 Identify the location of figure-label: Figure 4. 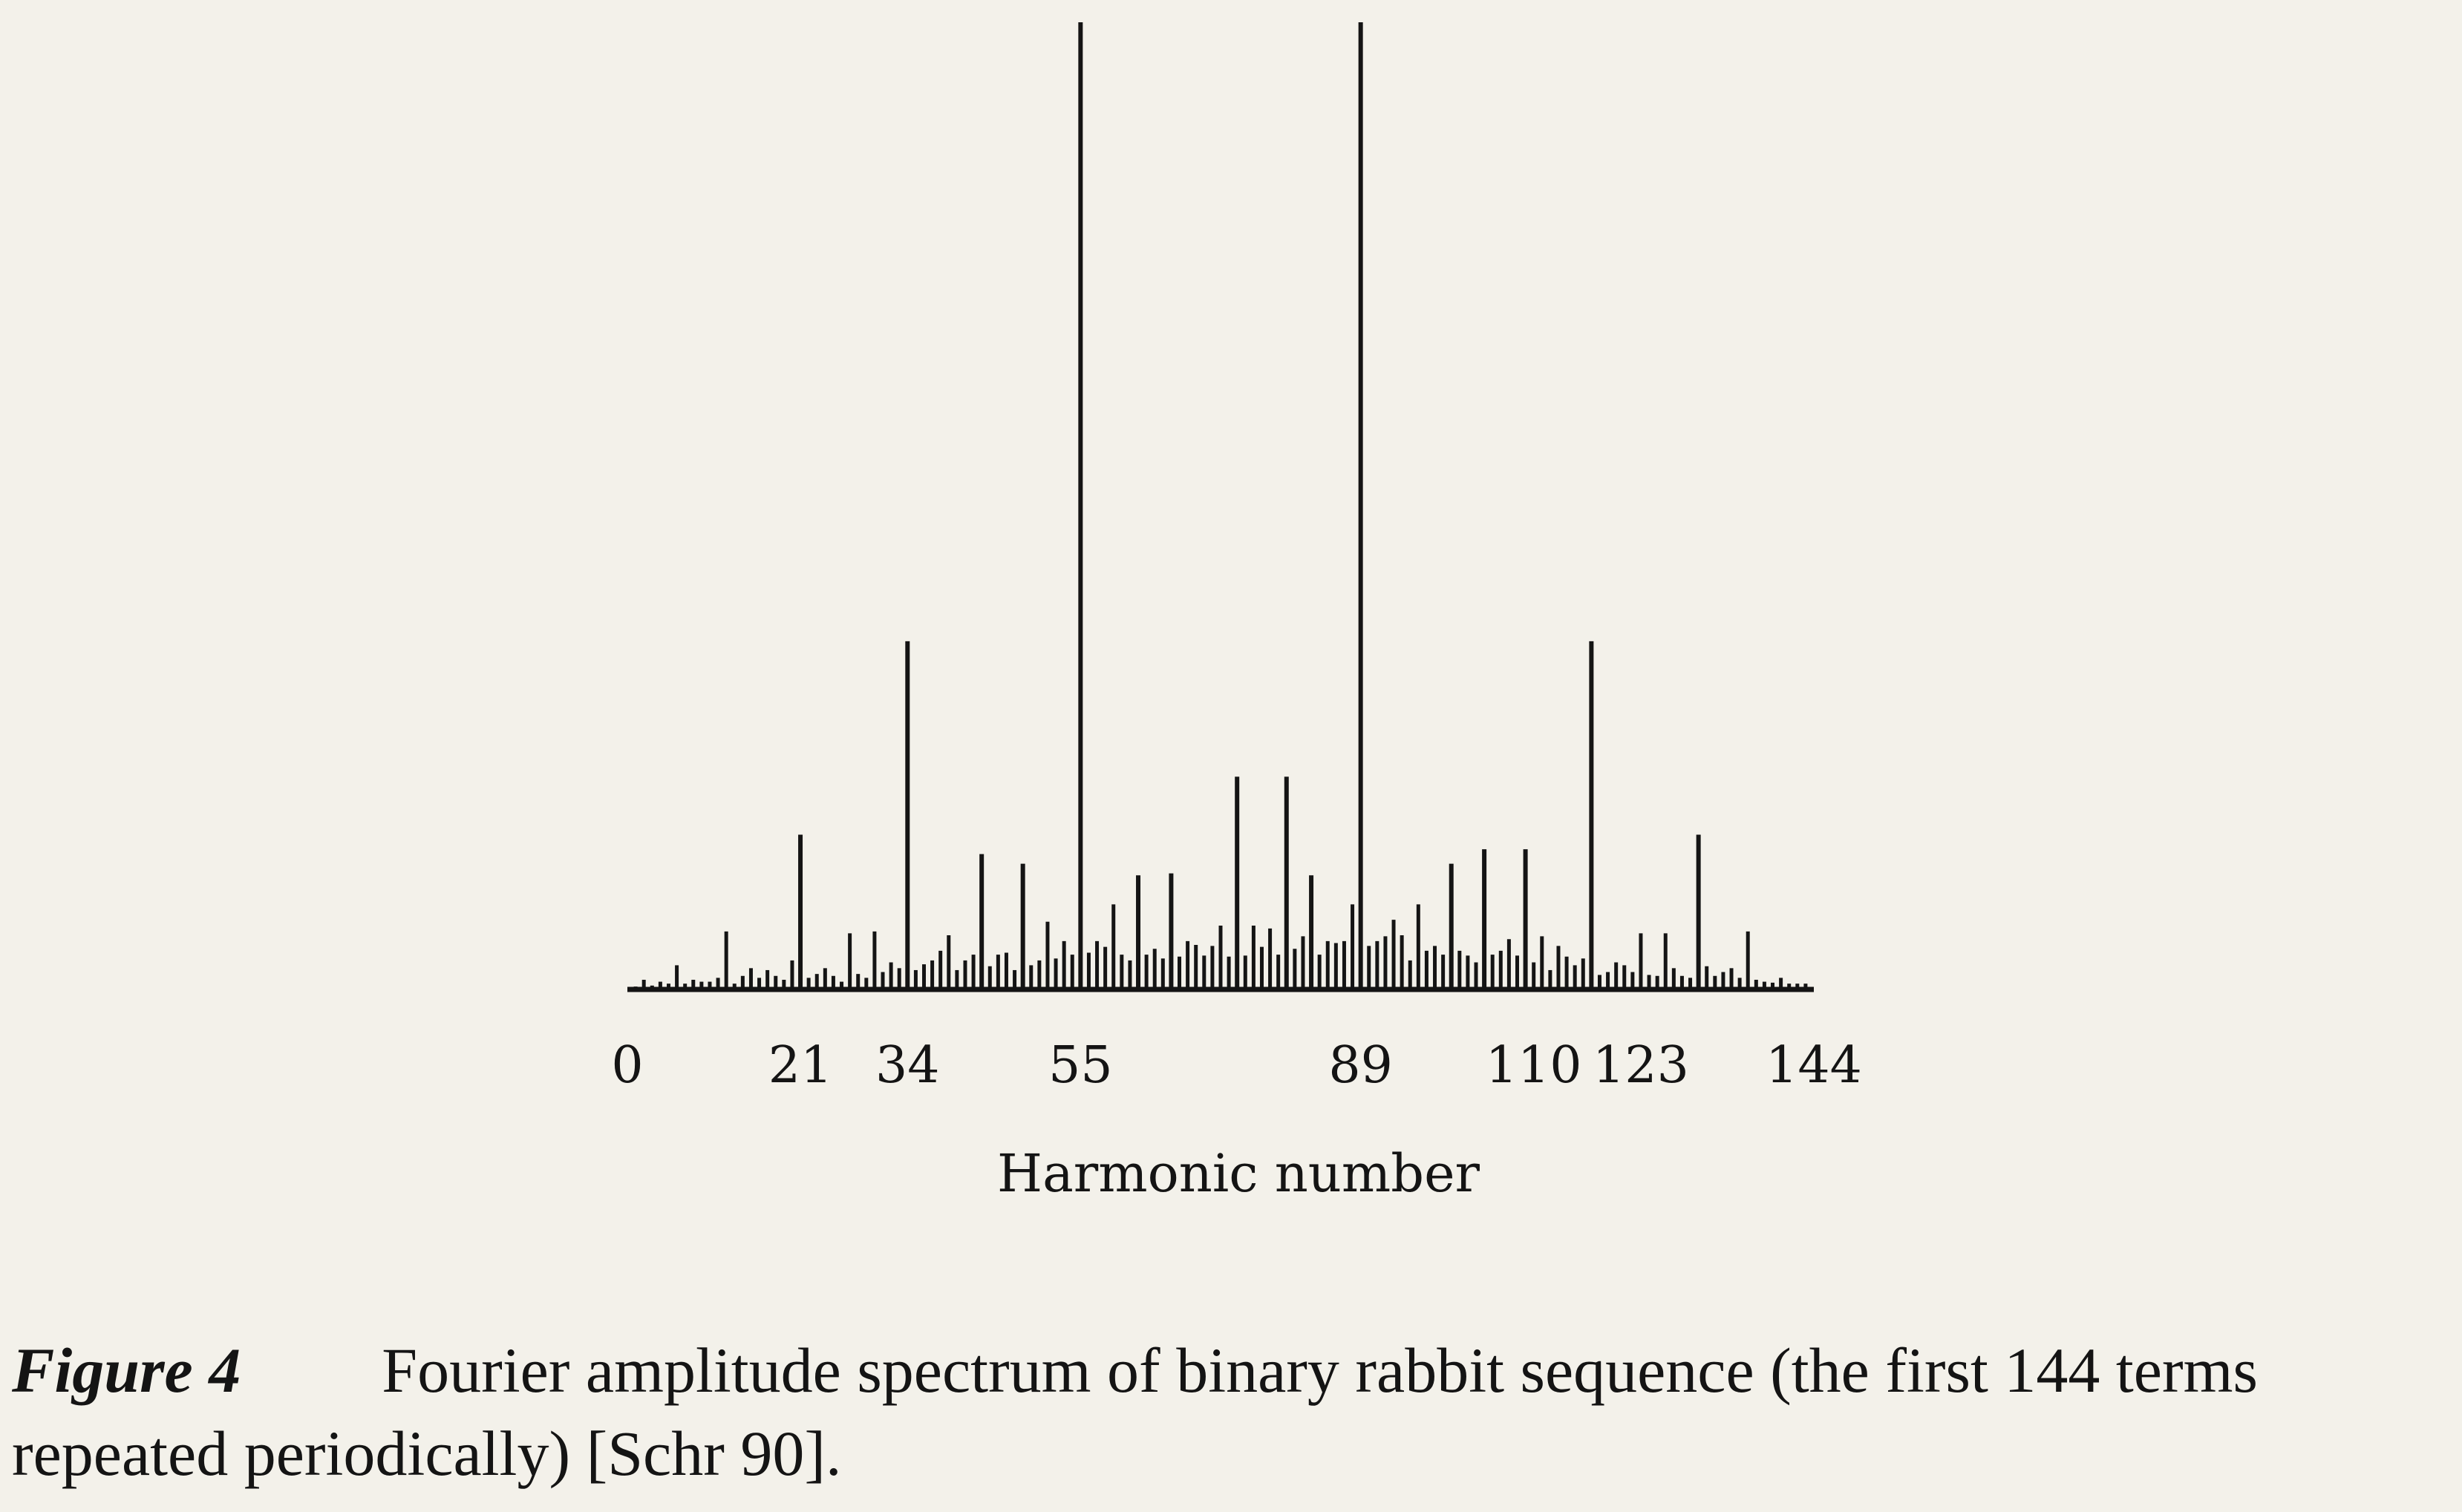
(126, 1371).